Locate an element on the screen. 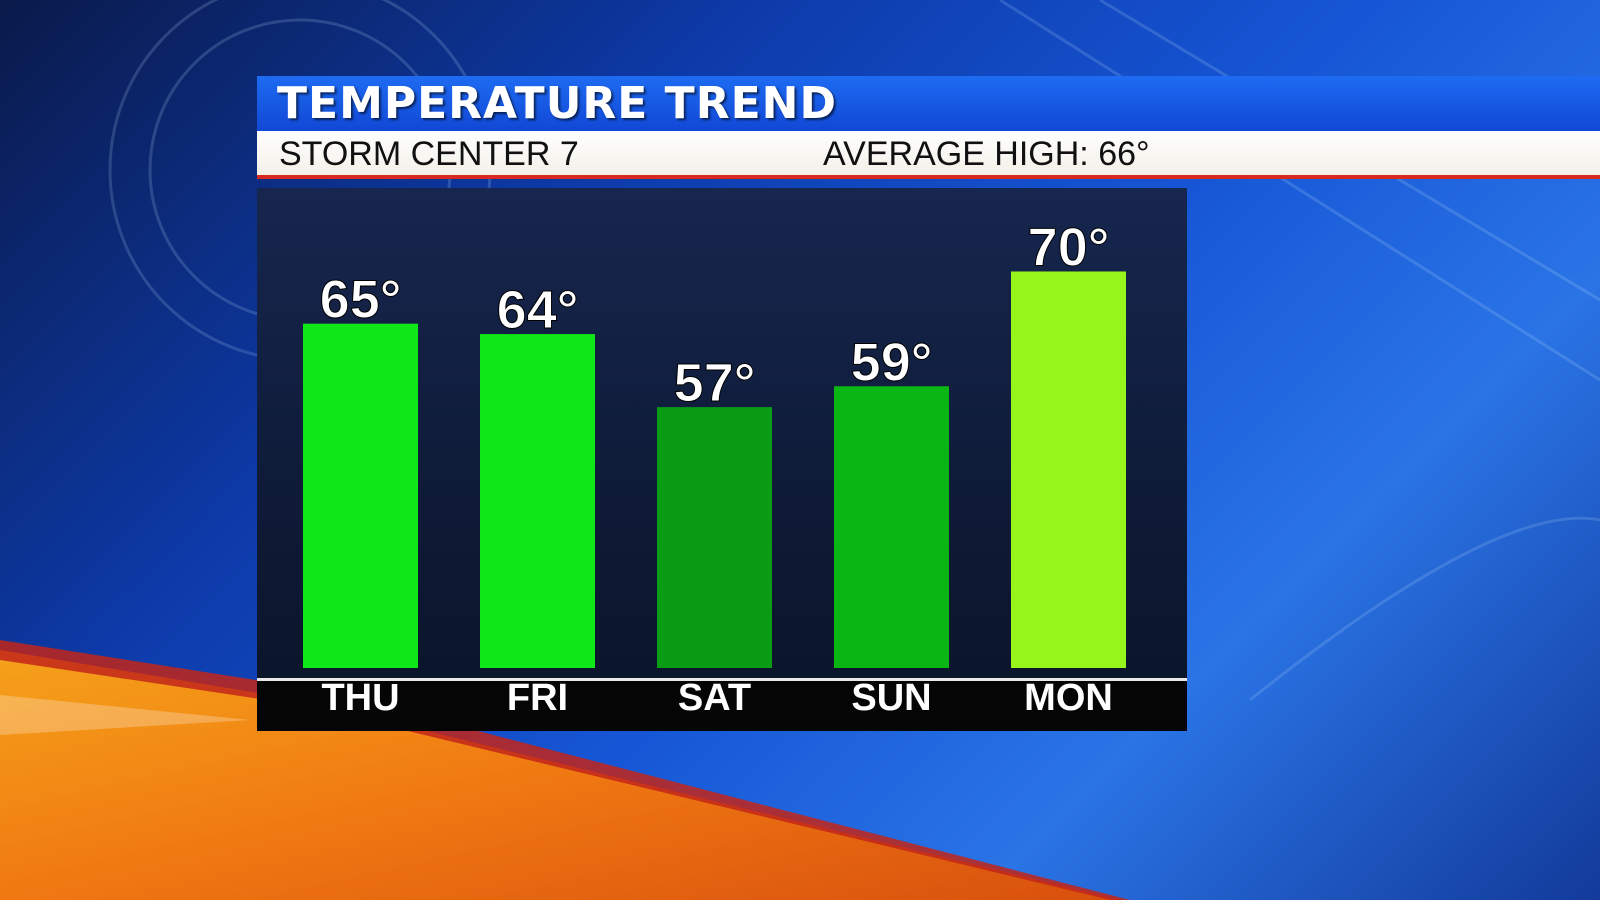 The height and width of the screenshot is (900, 1600). day-label-strip is located at coordinates (722, 704).